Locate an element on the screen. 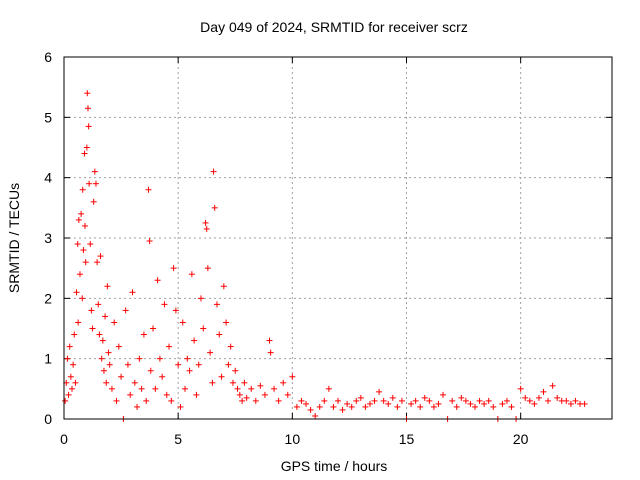 The width and height of the screenshot is (640, 480). x-tick-label: 15 is located at coordinates (407, 439).